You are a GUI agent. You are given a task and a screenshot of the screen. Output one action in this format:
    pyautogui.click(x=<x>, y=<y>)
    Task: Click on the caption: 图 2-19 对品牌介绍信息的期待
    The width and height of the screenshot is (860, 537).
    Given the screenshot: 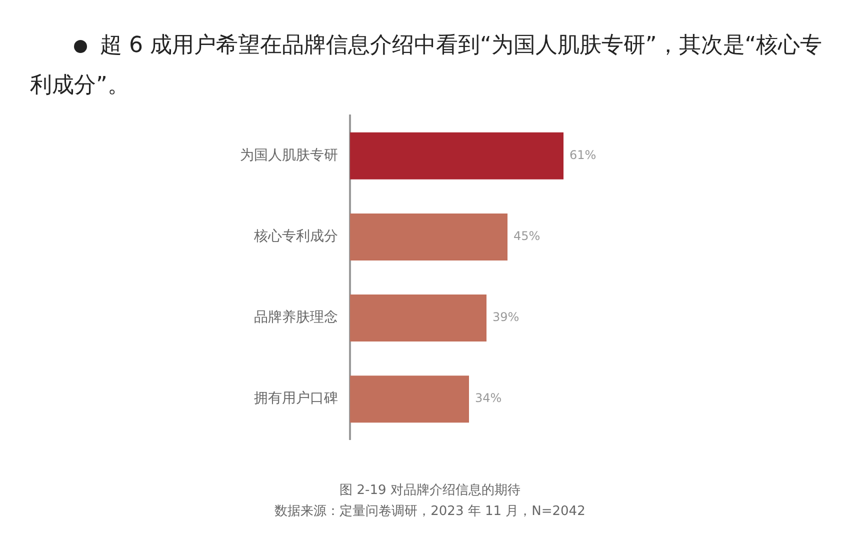 What is the action you would take?
    pyautogui.click(x=430, y=491)
    